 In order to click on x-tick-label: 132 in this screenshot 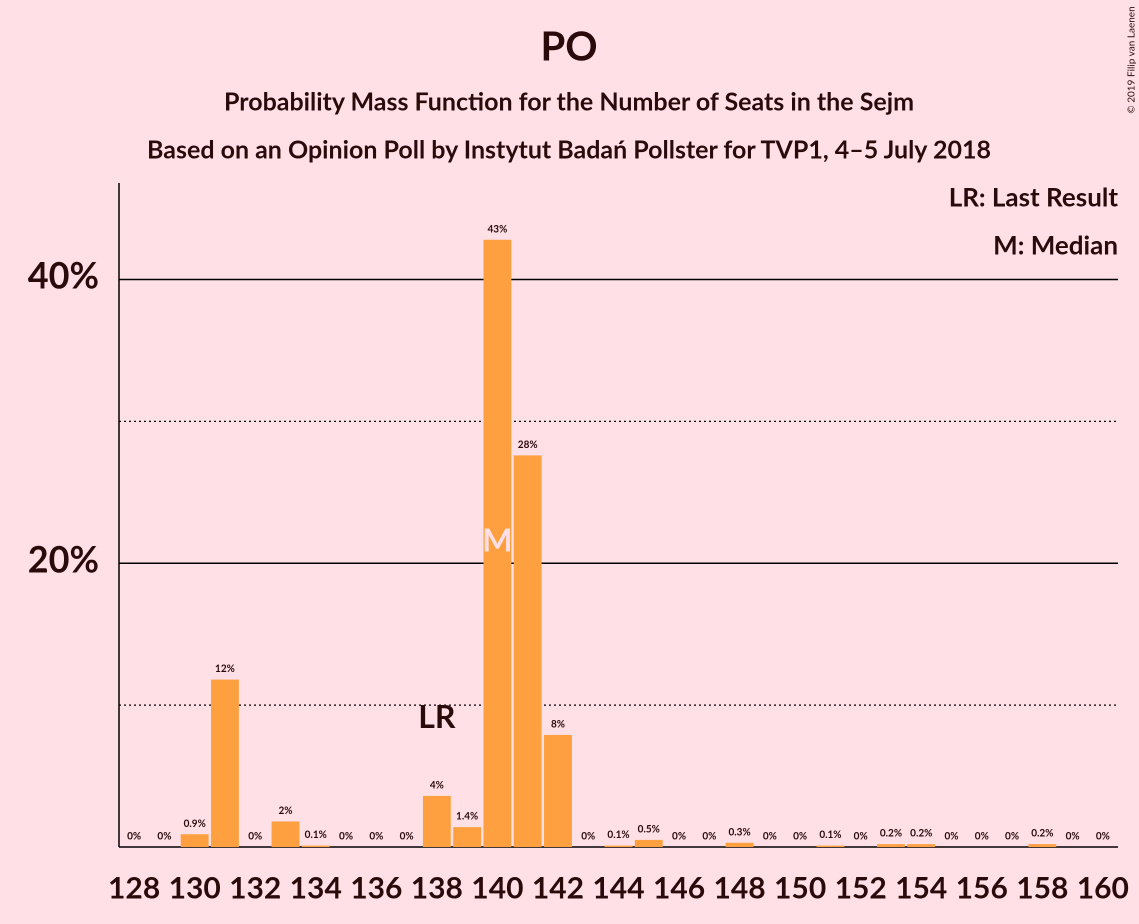, I will do `click(255, 888)`.